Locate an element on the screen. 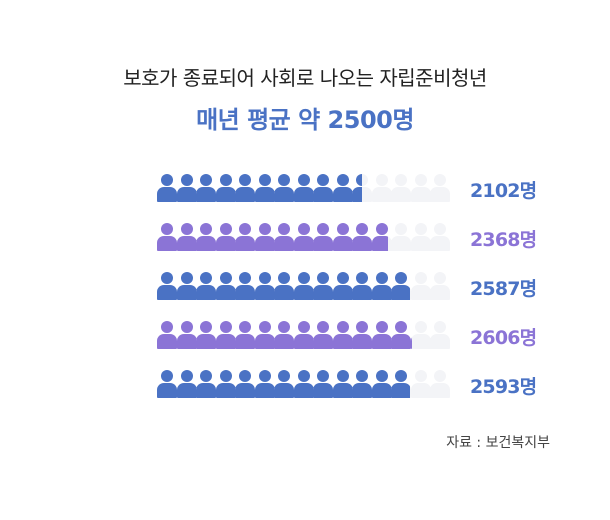  value-label: 2587명 is located at coordinates (503, 289).